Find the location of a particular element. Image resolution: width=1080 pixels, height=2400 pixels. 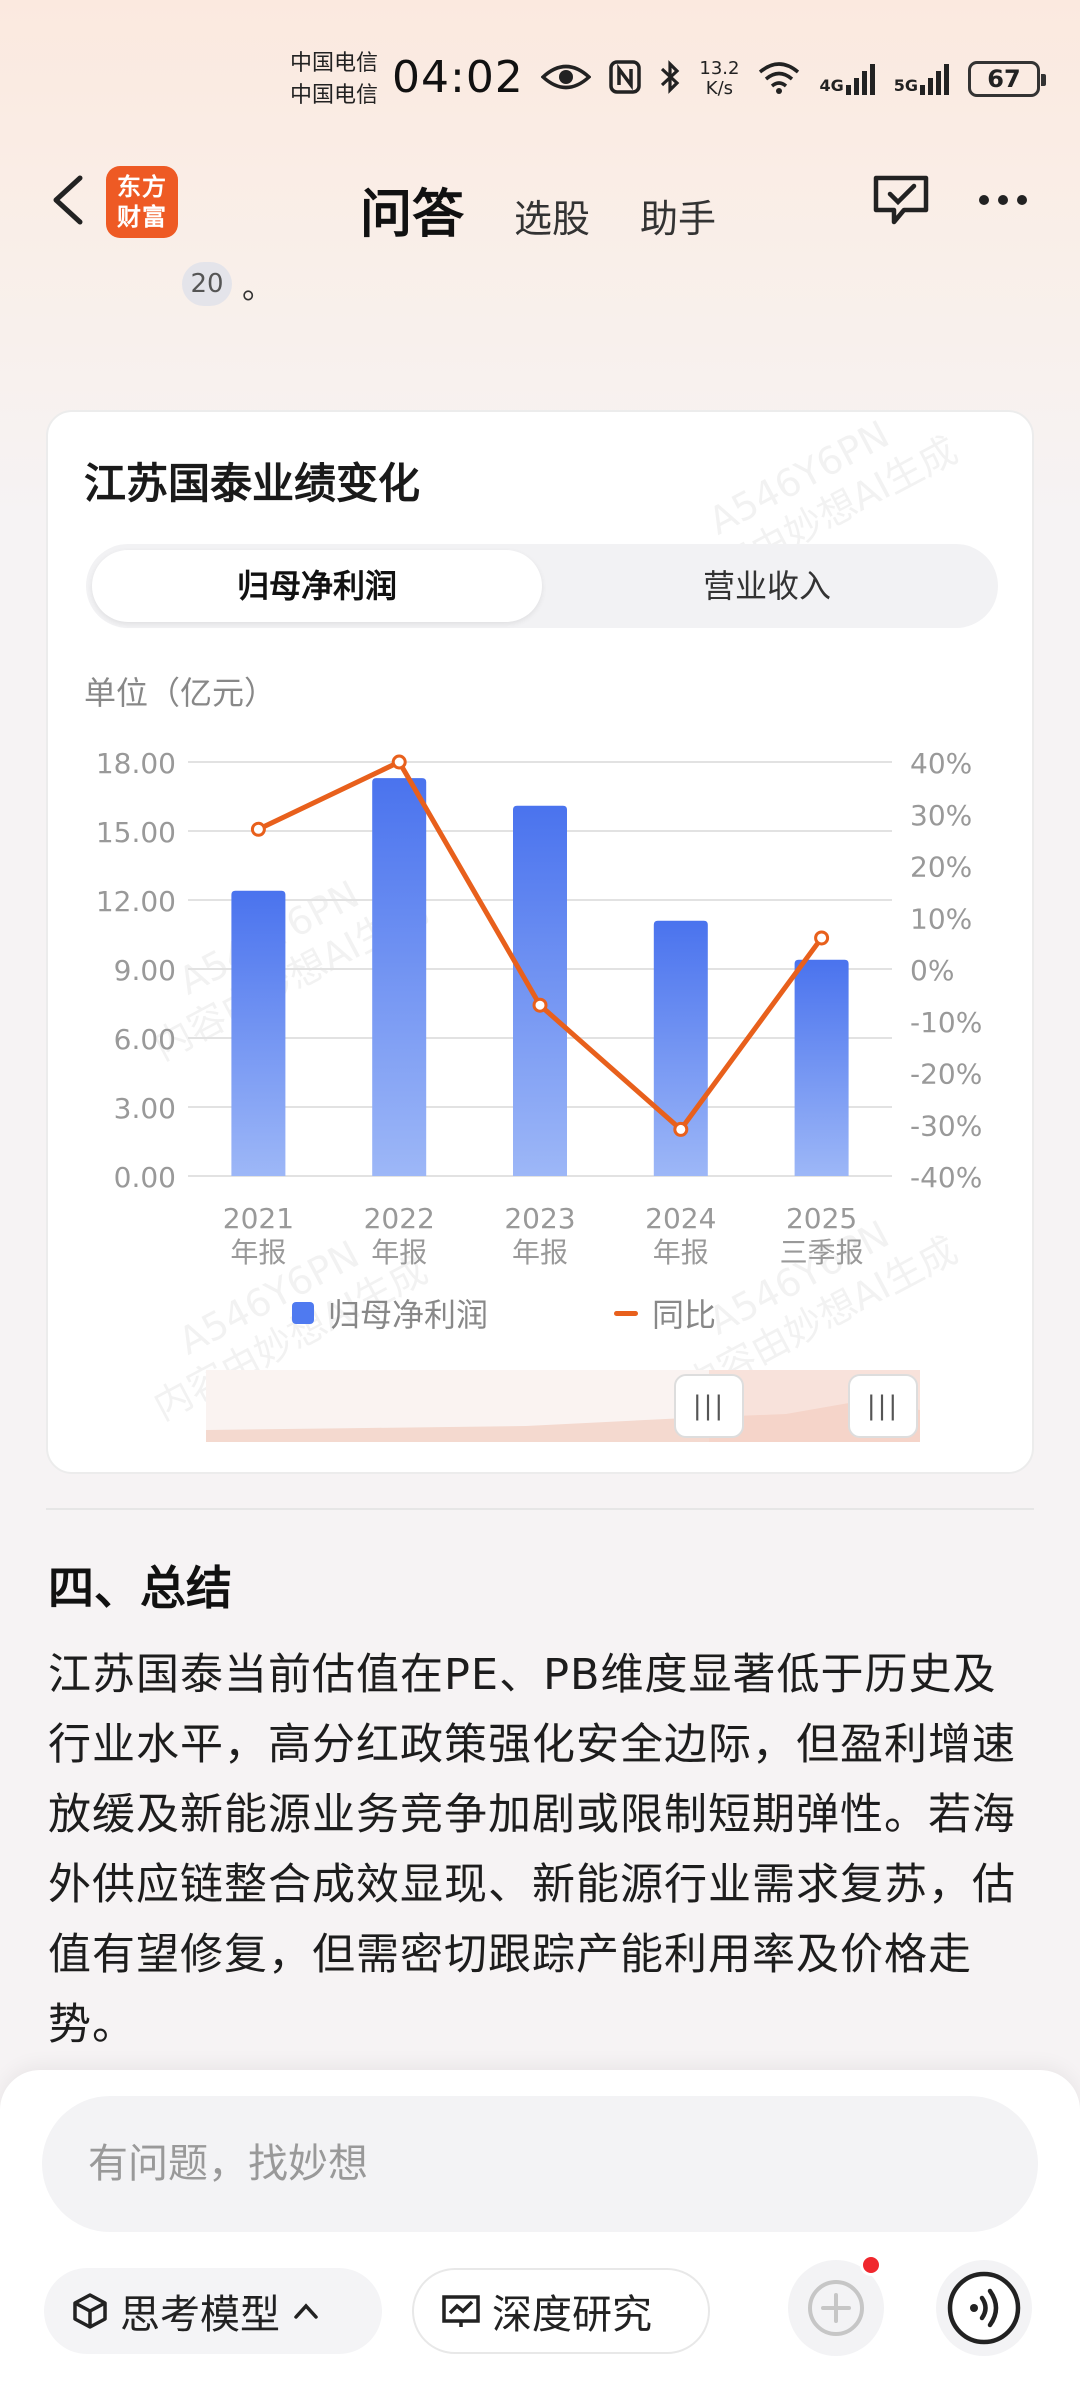

status-icons: 13.2 K/s 4G 5G 67 is located at coordinates (793, 79).